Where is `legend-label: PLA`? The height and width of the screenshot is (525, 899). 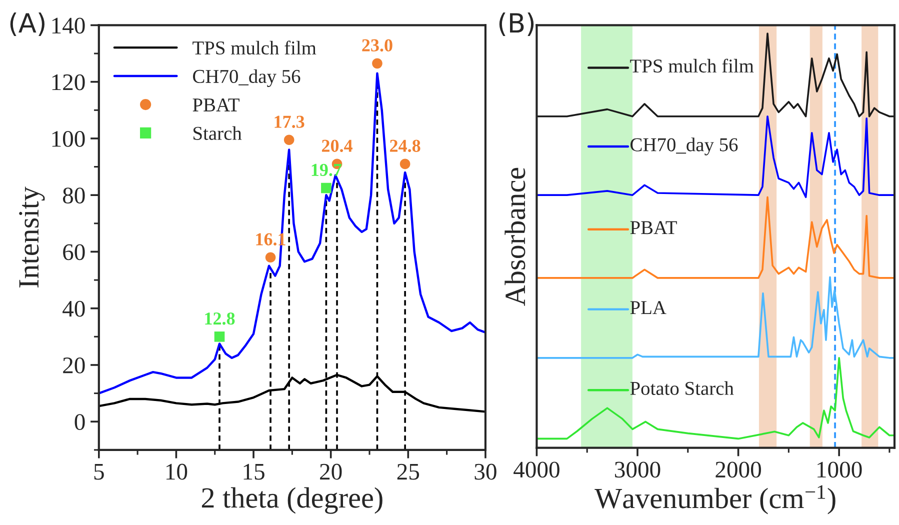 legend-label: PLA is located at coordinates (648, 307).